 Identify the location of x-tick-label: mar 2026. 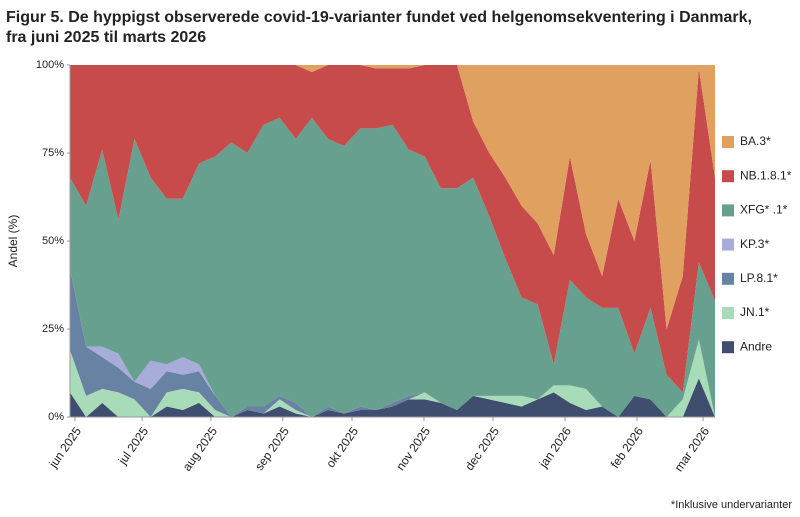
(692, 449).